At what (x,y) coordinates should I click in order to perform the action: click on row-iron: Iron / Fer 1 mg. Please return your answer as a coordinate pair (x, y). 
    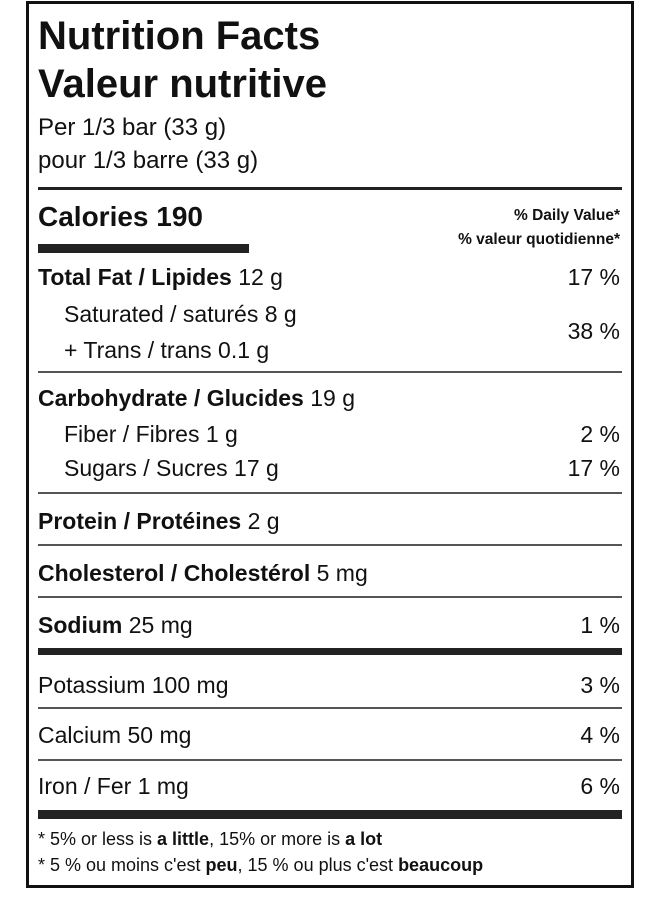
    Looking at the image, I should click on (113, 786).